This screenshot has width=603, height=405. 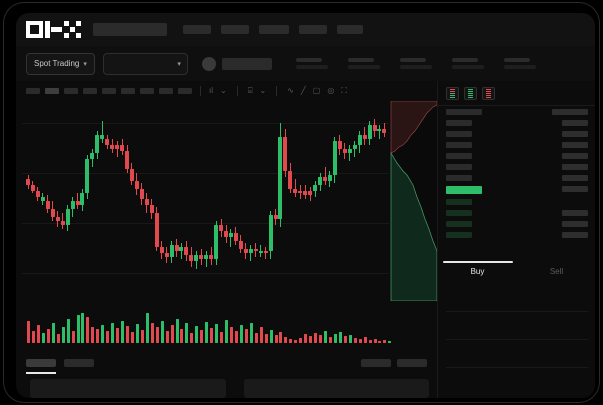 What do you see at coordinates (57, 63) in the screenshot?
I see `market-type-label: Spot Trading` at bounding box center [57, 63].